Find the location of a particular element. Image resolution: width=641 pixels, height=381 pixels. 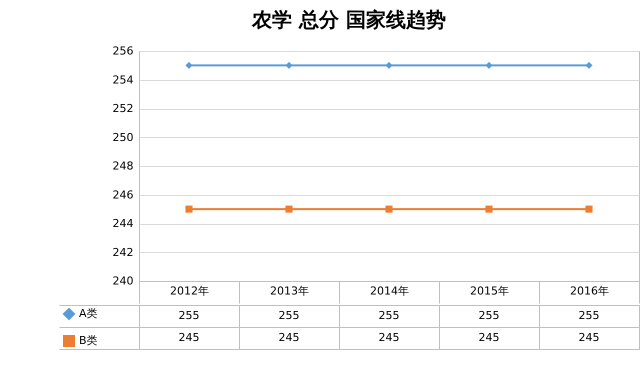

y-tick-label: 248 is located at coordinates (123, 166).